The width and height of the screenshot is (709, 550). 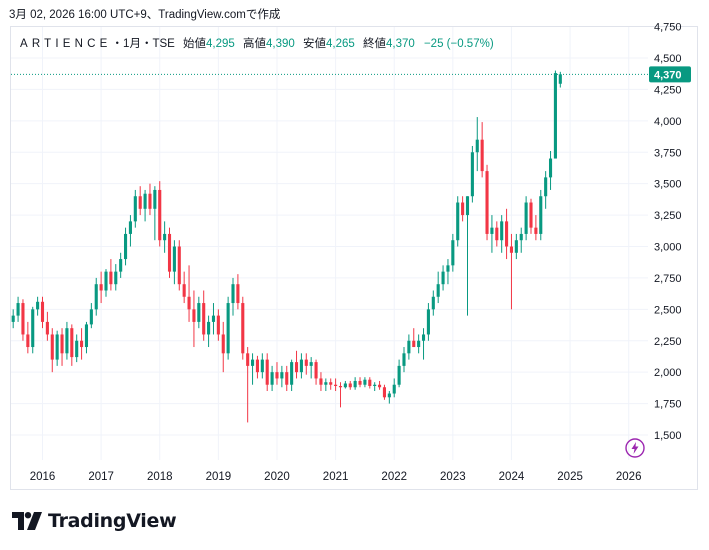 I want to click on interval: 1月, so click(x=132, y=44).